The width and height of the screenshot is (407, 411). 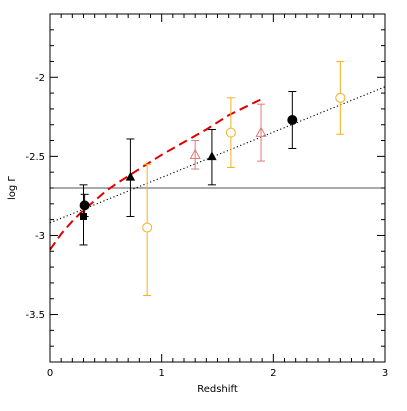 What do you see at coordinates (83, 216) in the screenshot?
I see `filled-square-point` at bounding box center [83, 216].